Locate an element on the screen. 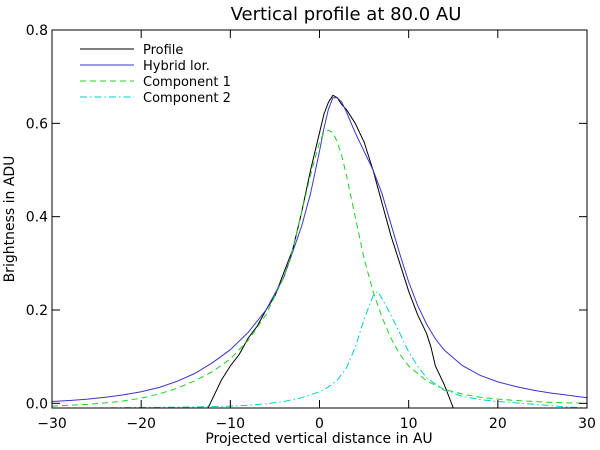 This screenshot has width=600, height=450. y-tick-label: 0.6 is located at coordinates (37, 124).